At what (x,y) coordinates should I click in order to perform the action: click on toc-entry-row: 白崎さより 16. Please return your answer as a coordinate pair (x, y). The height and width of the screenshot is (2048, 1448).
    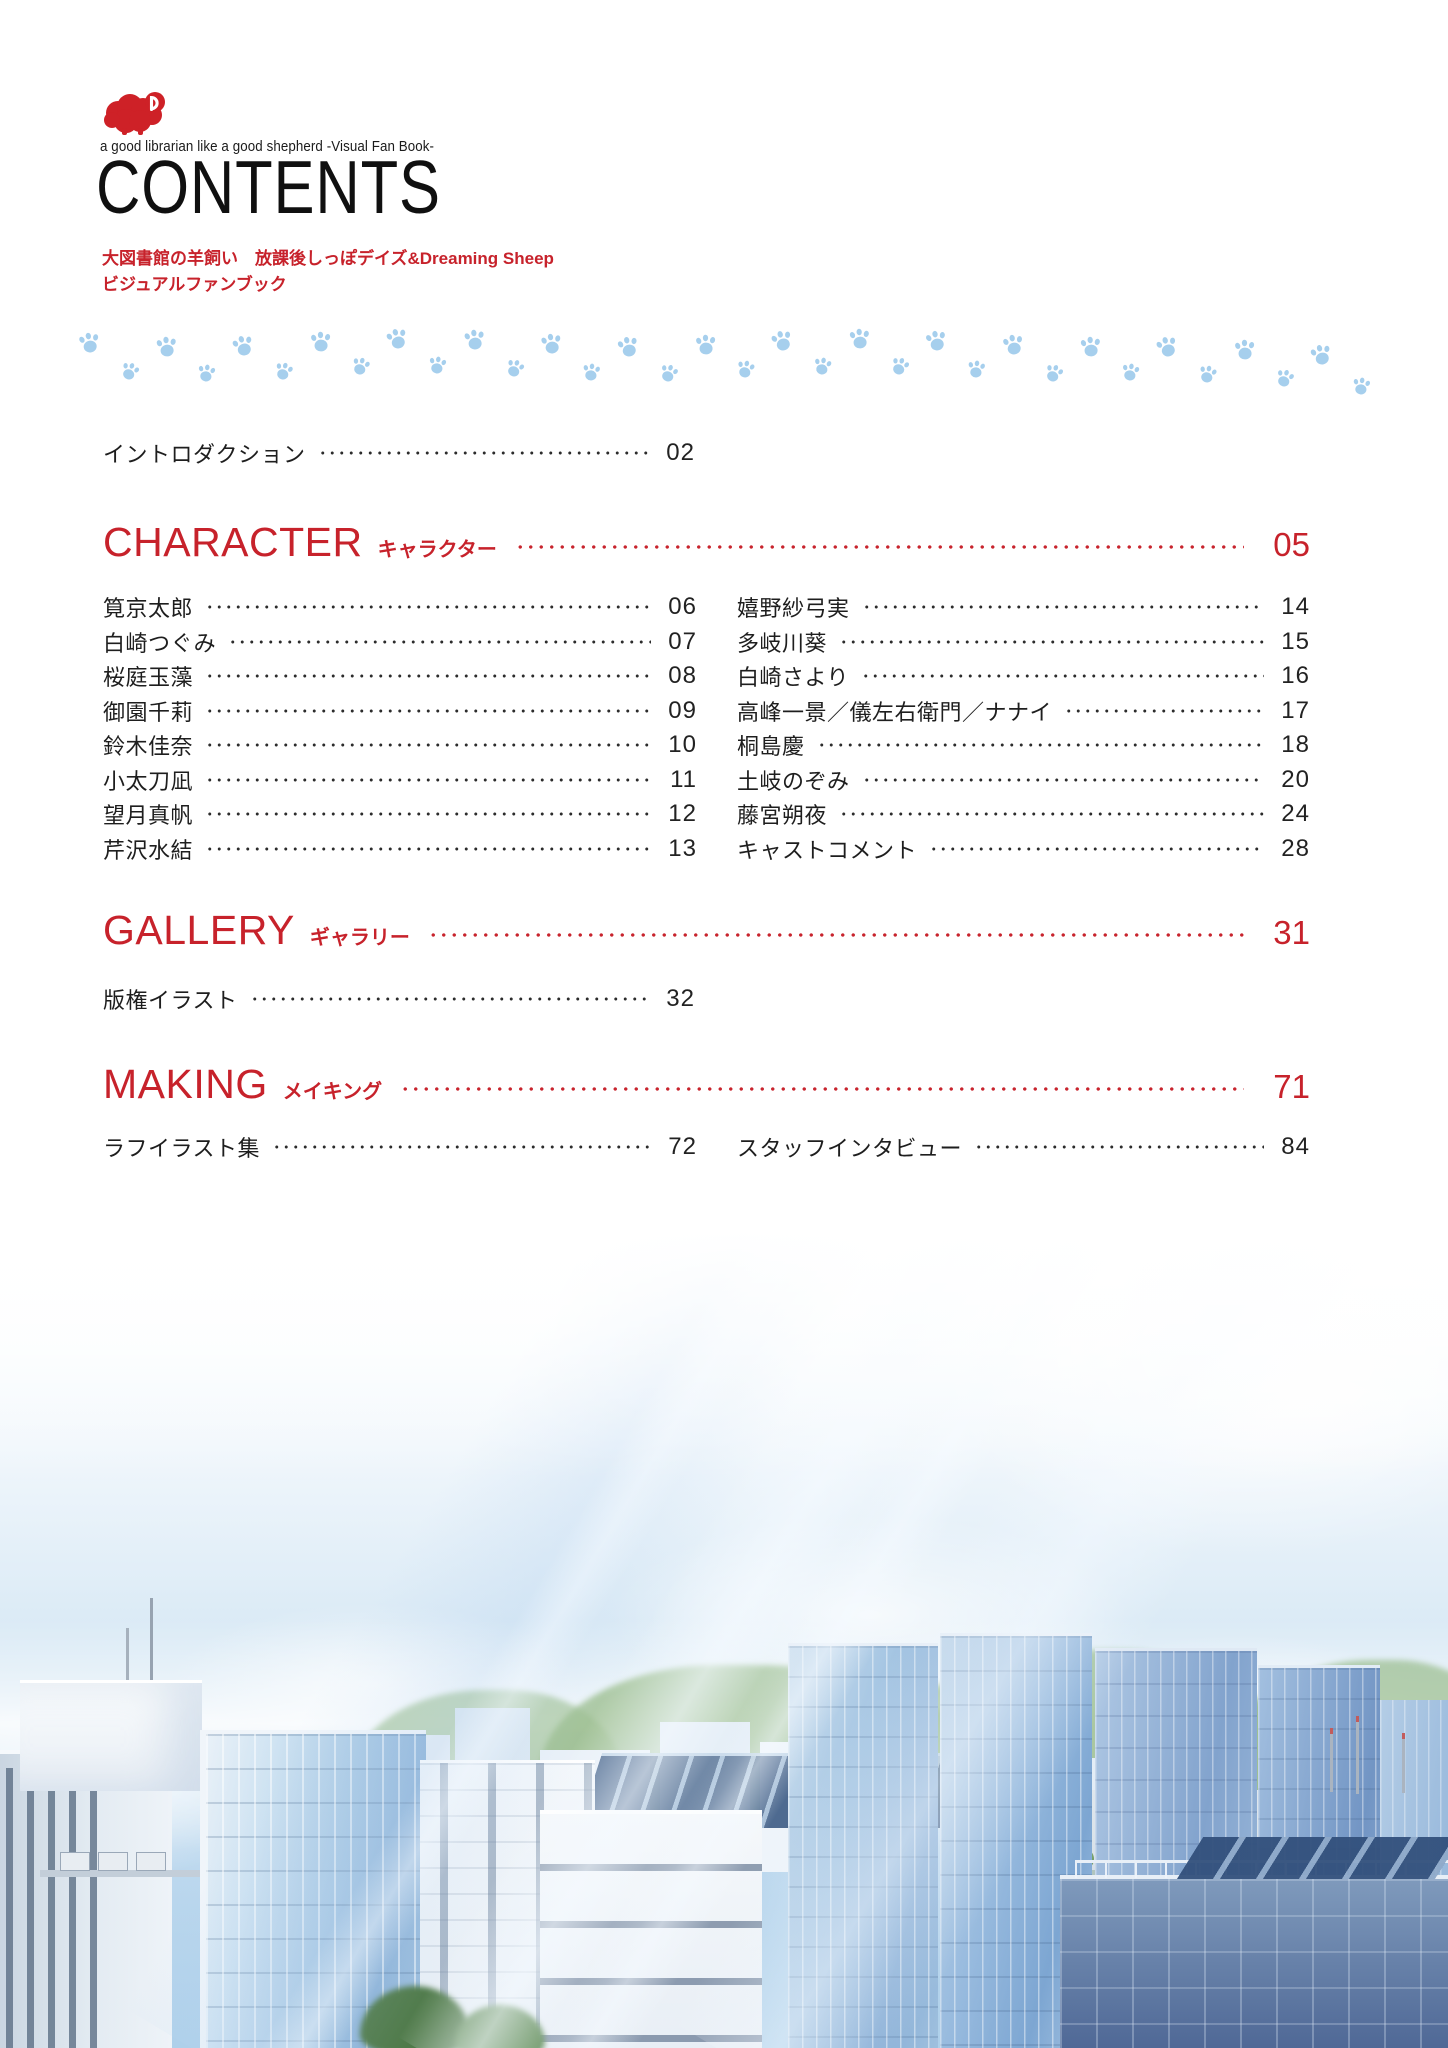
    Looking at the image, I should click on (1023, 676).